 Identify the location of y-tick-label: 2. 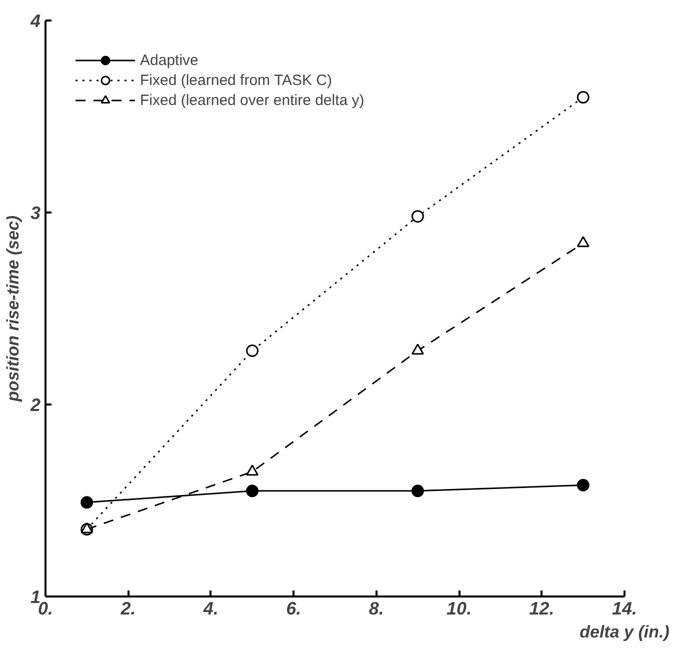
(35, 405).